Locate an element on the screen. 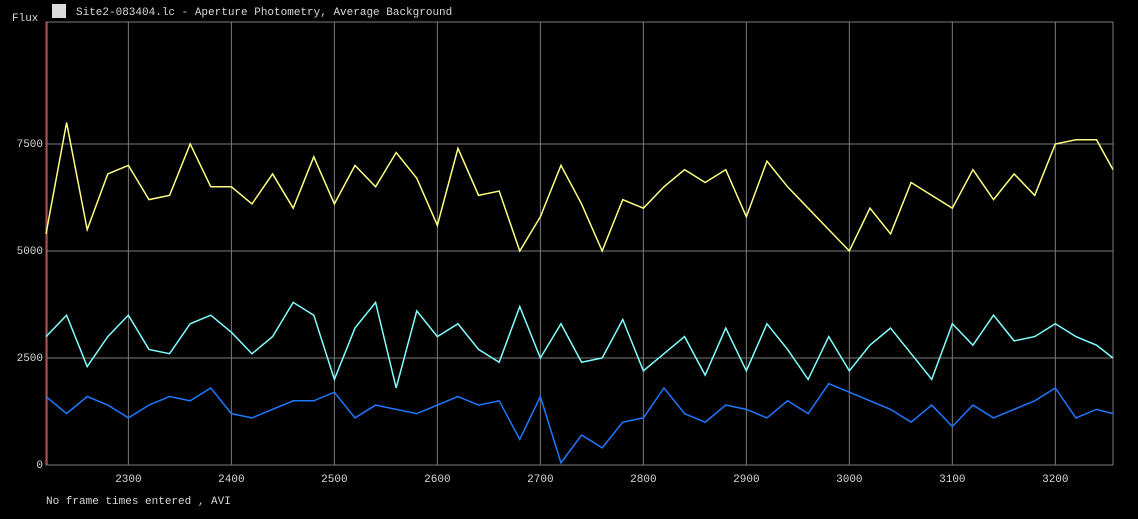  x-tick-label: 2600 is located at coordinates (437, 480).